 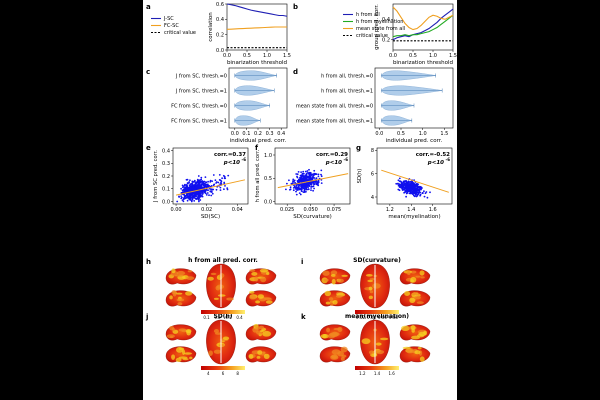 I want to click on series-line-mean-state-from-all, so click(x=423, y=18).